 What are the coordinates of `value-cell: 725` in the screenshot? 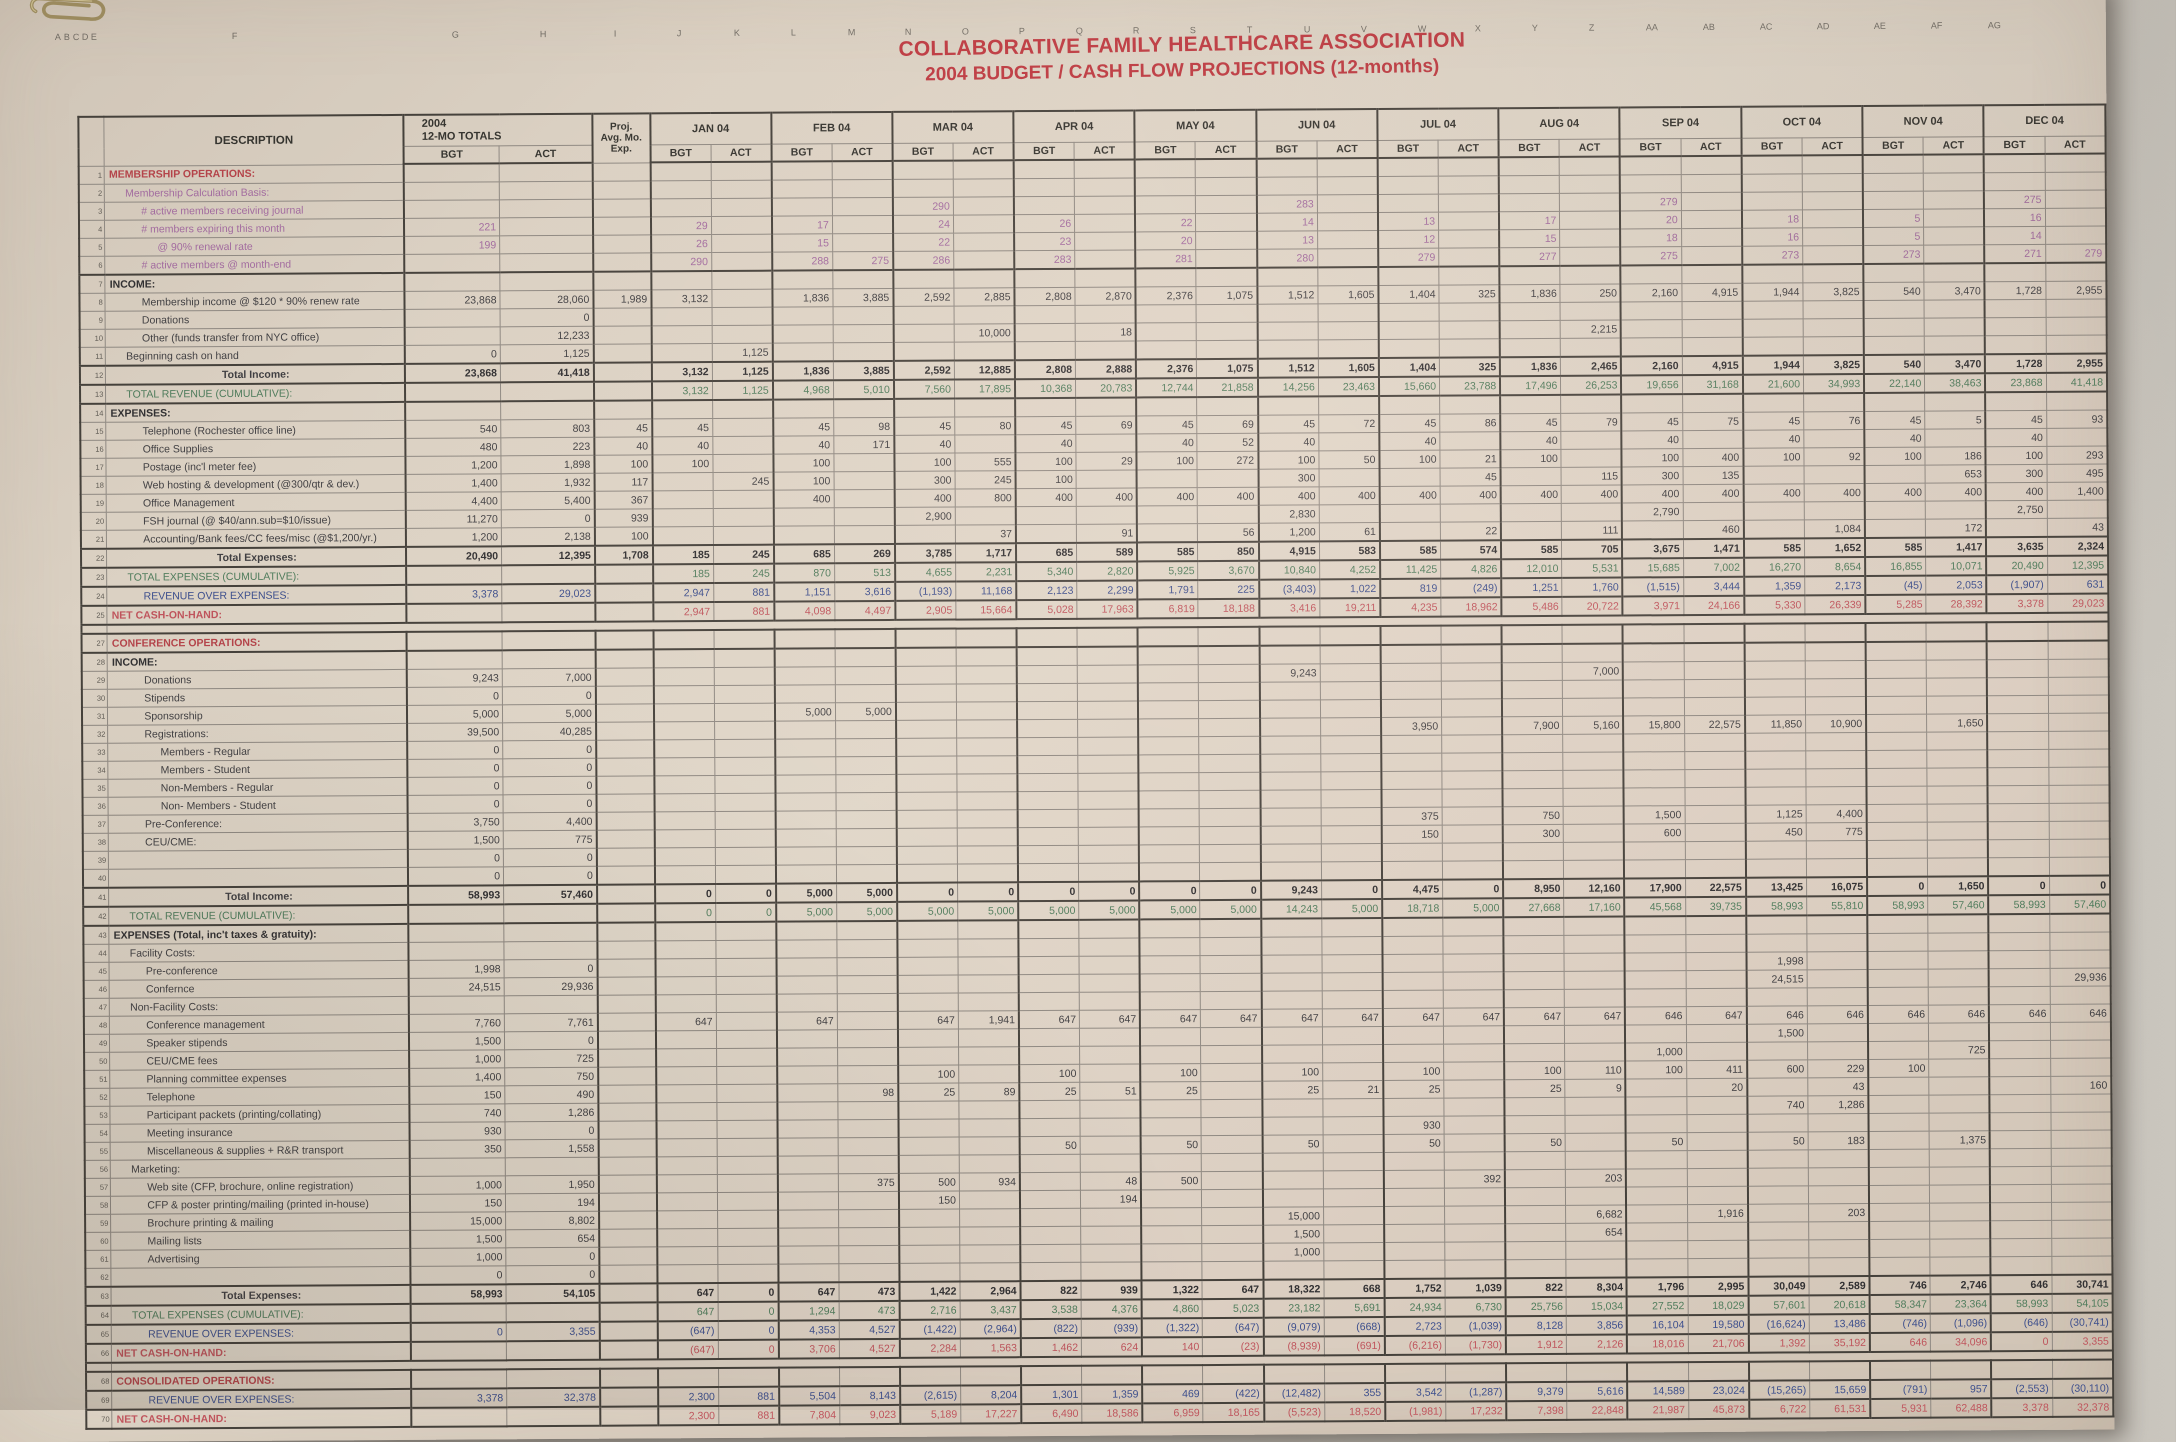 It's located at (1959, 1050).